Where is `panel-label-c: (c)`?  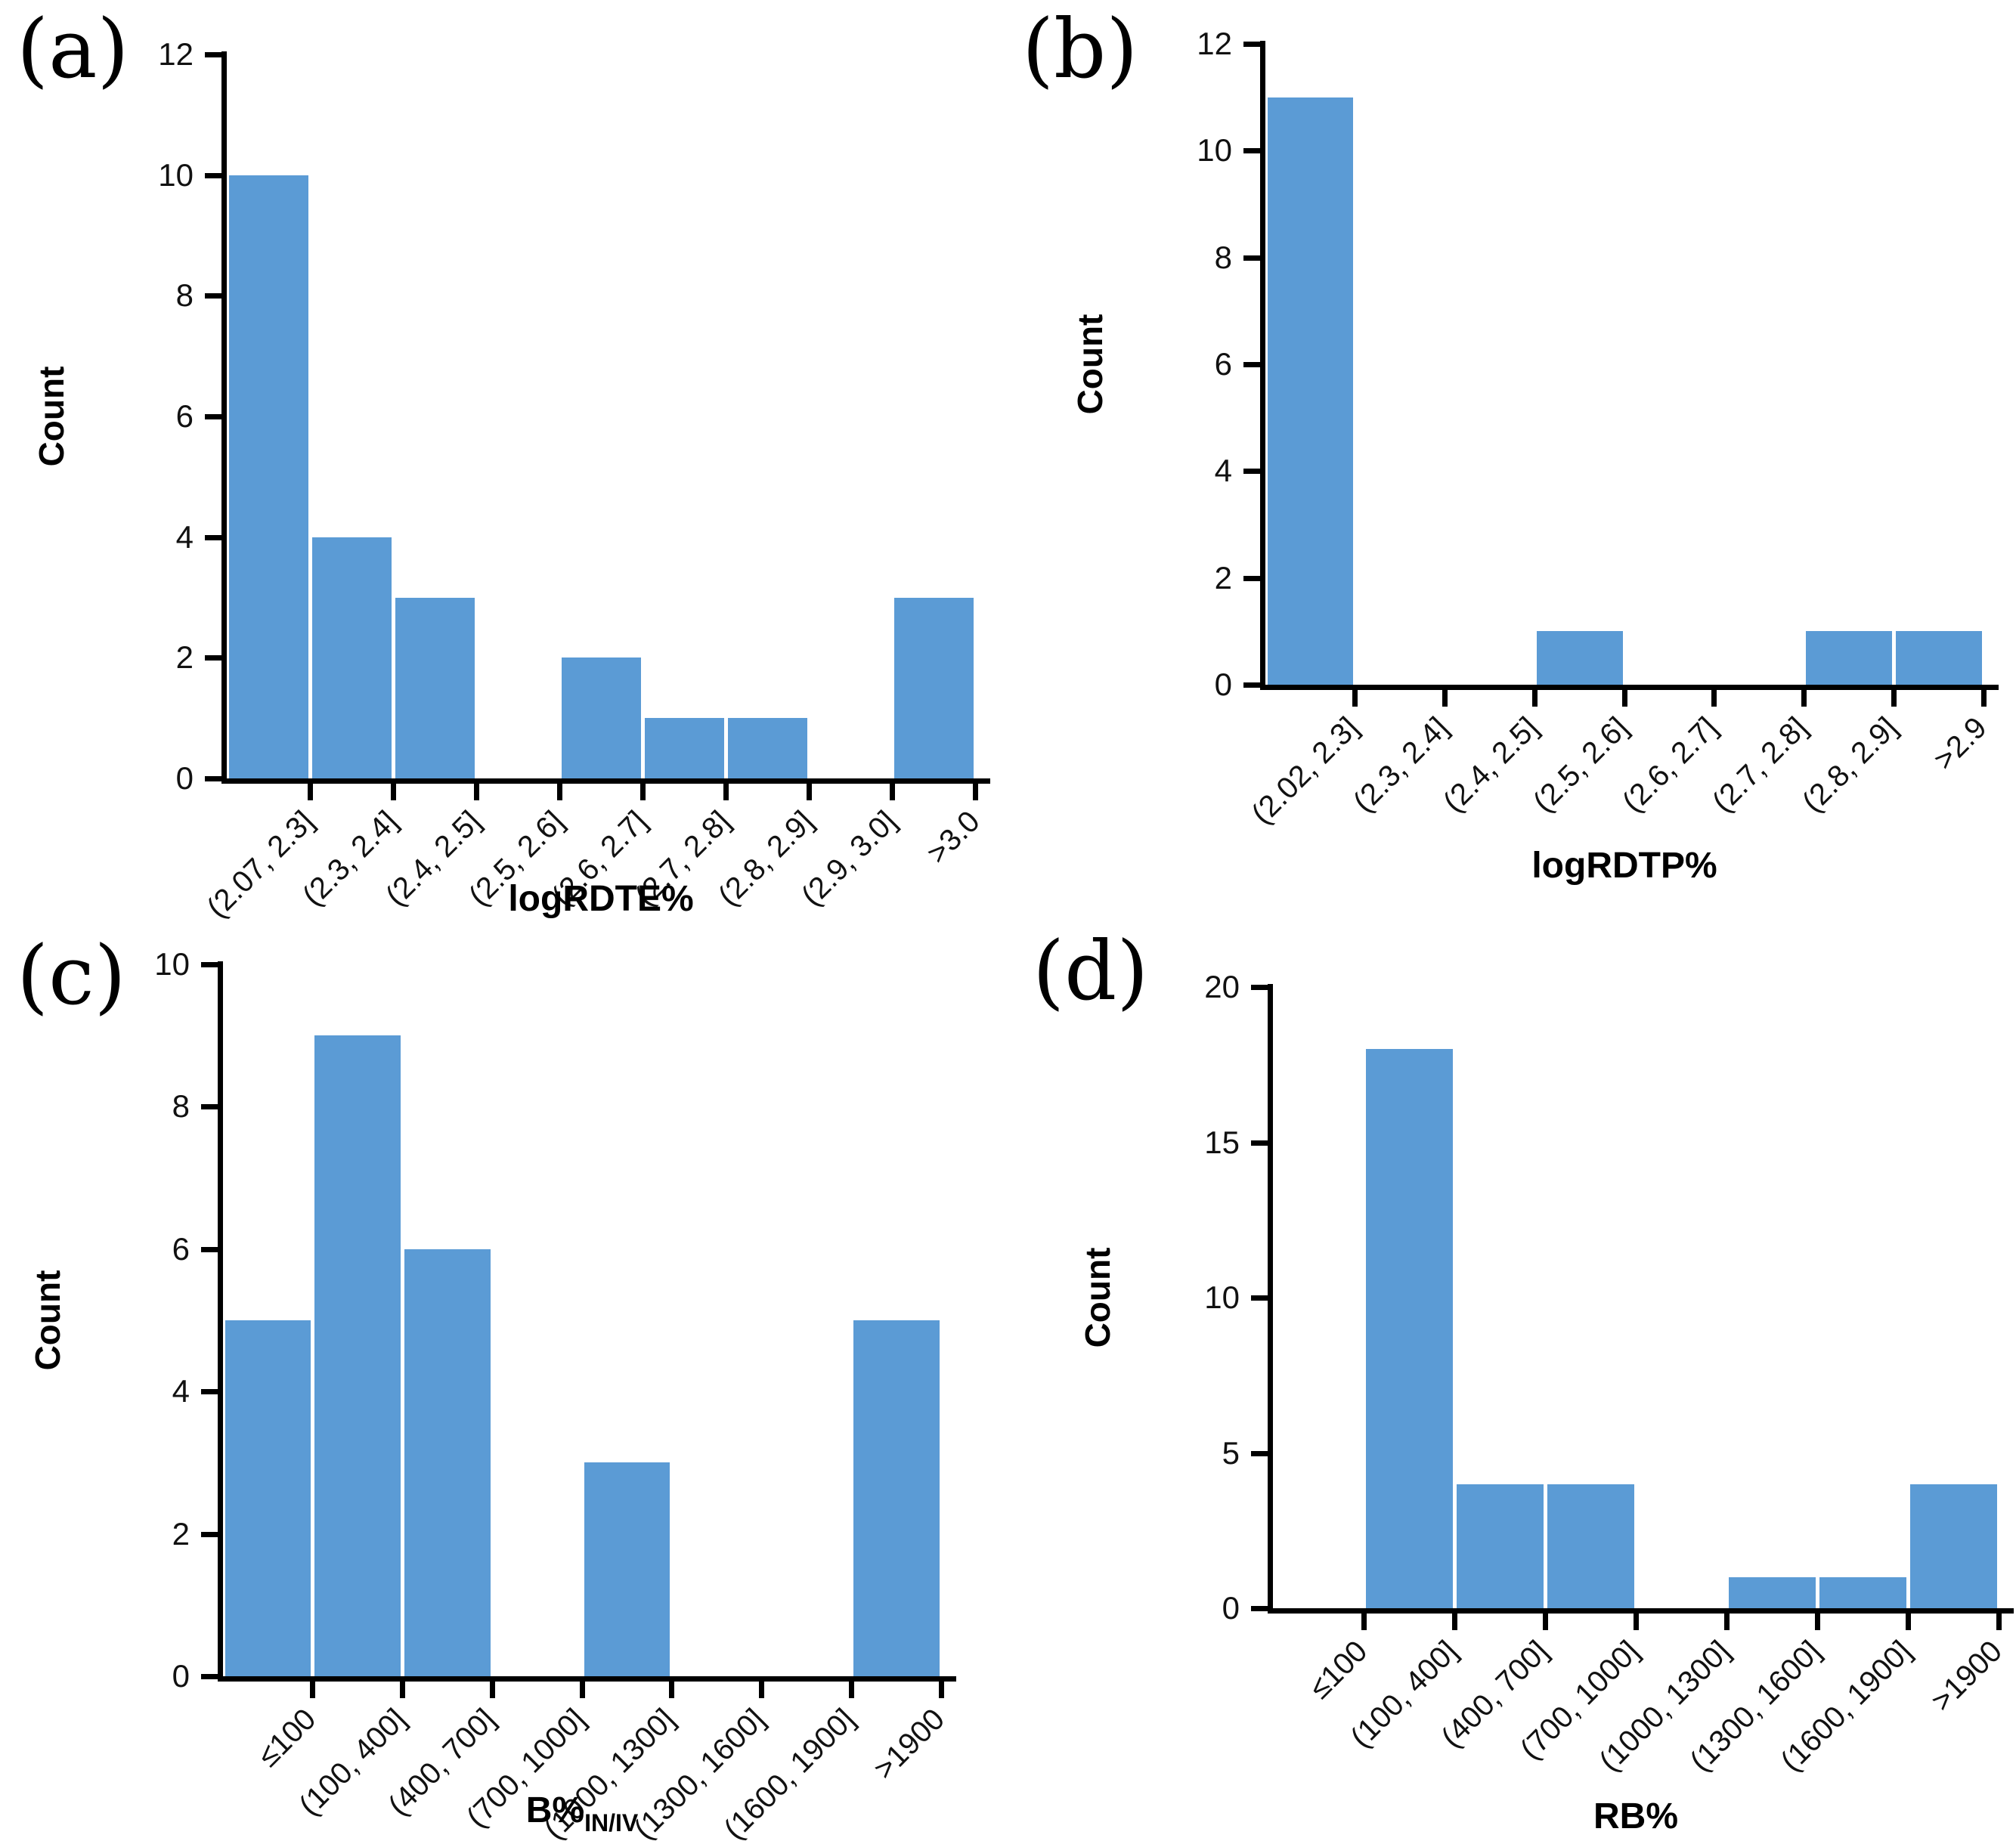
panel-label-c: (c) is located at coordinates (71, 976).